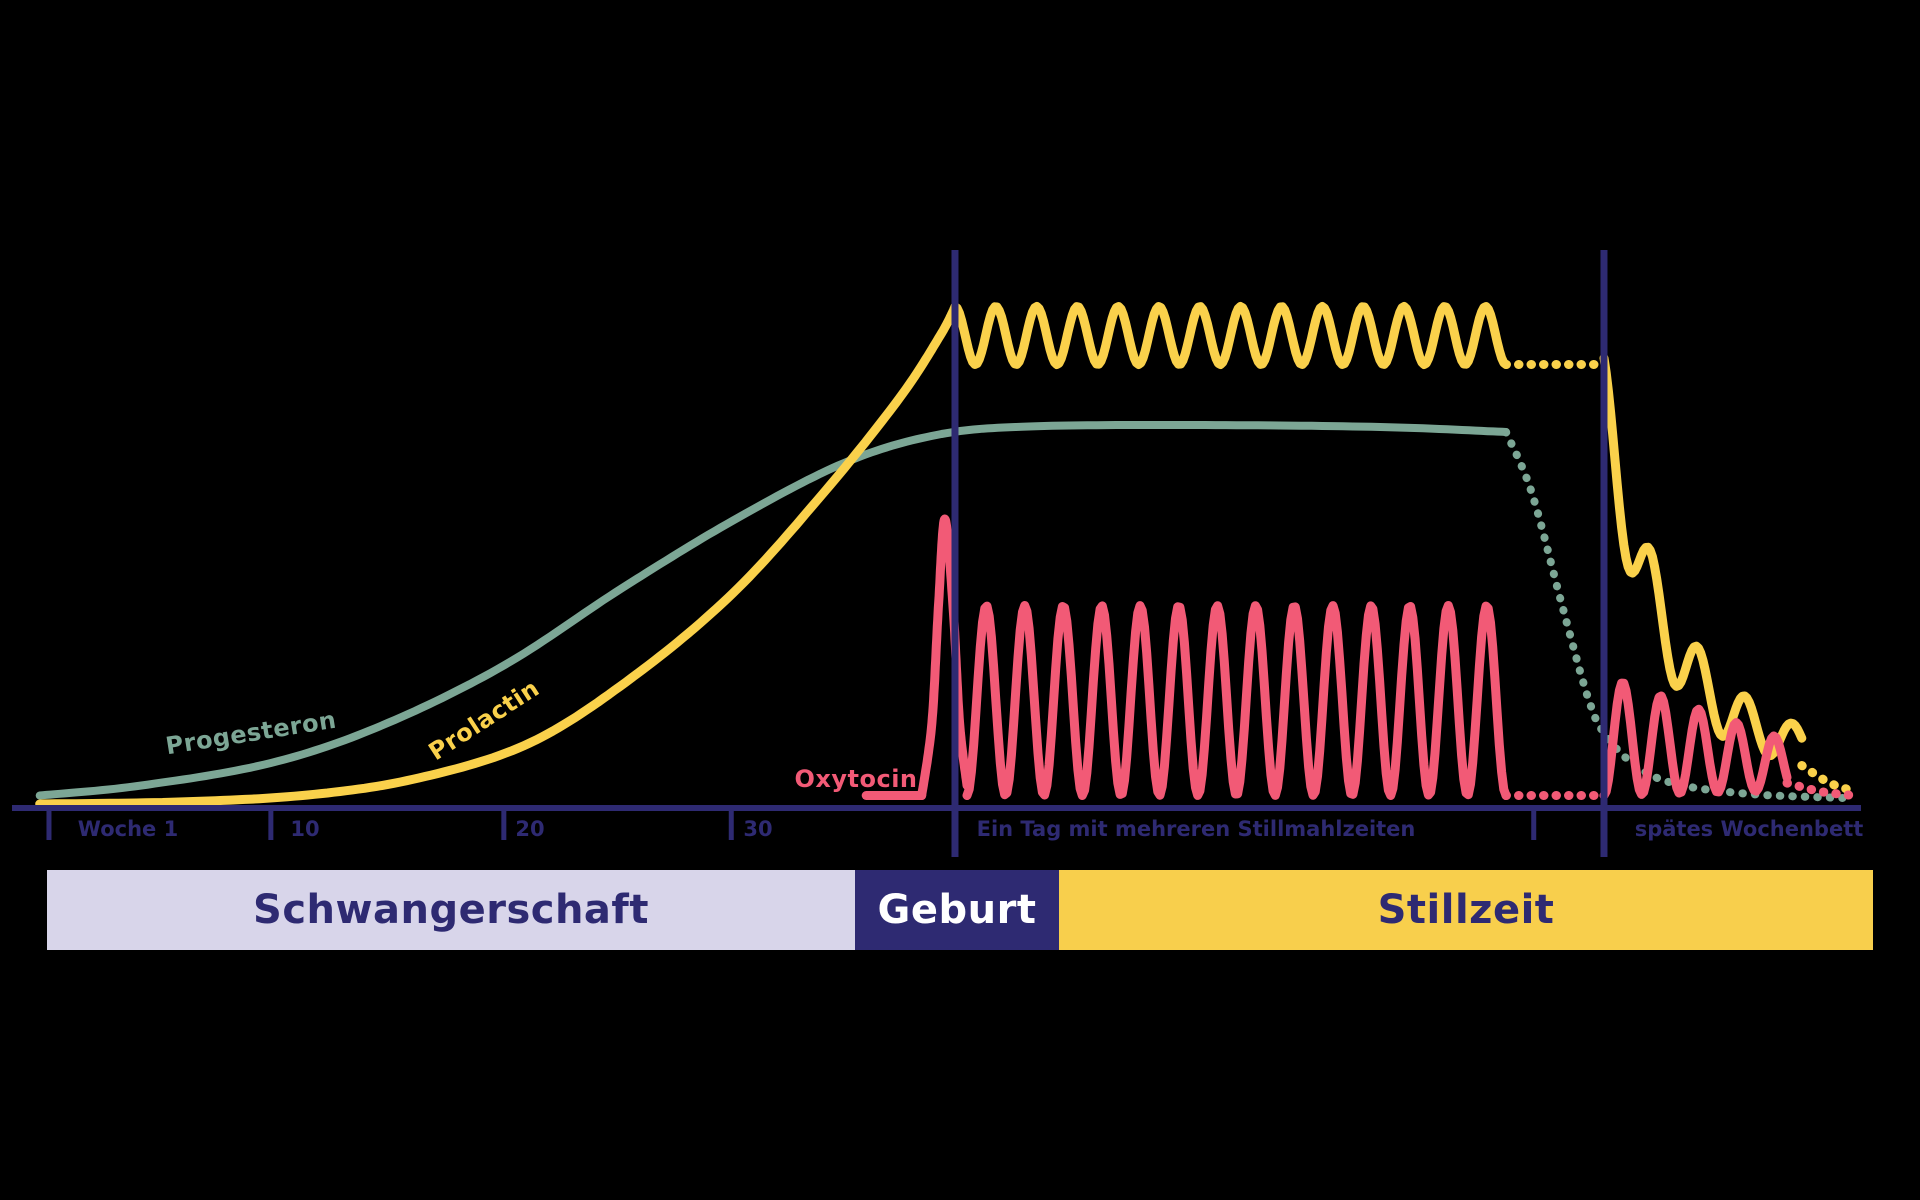 Image resolution: width=1920 pixels, height=1200 pixels. Describe the element at coordinates (128, 829) in the screenshot. I see `x-tick-label-woche-1: Woche 1` at that location.